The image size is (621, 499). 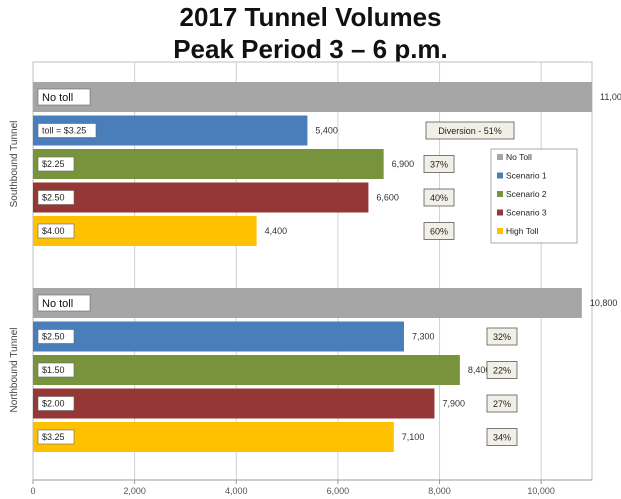 What do you see at coordinates (526, 176) in the screenshot?
I see `legend-label-scenario-1: Scenario 1` at bounding box center [526, 176].